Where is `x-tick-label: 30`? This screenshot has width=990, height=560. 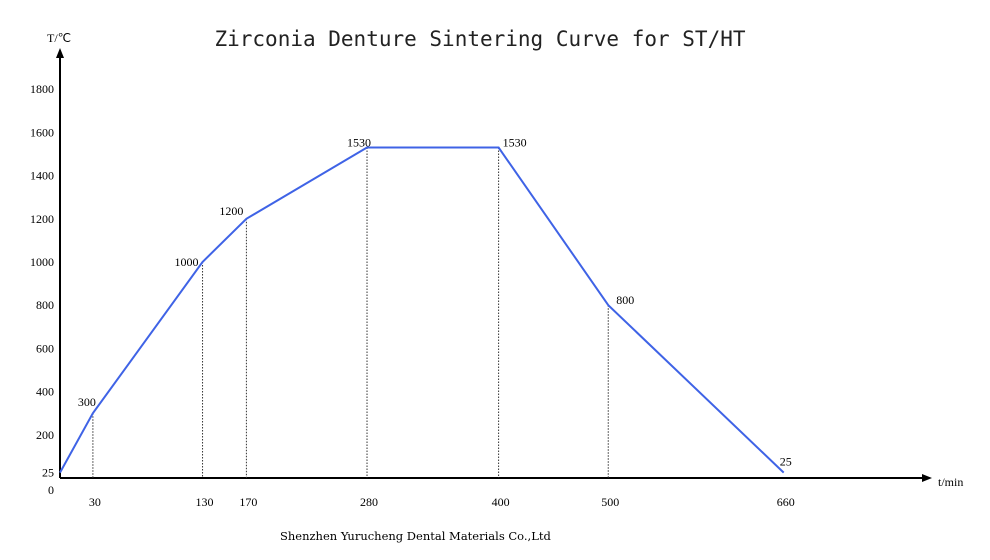 x-tick-label: 30 is located at coordinates (95, 502).